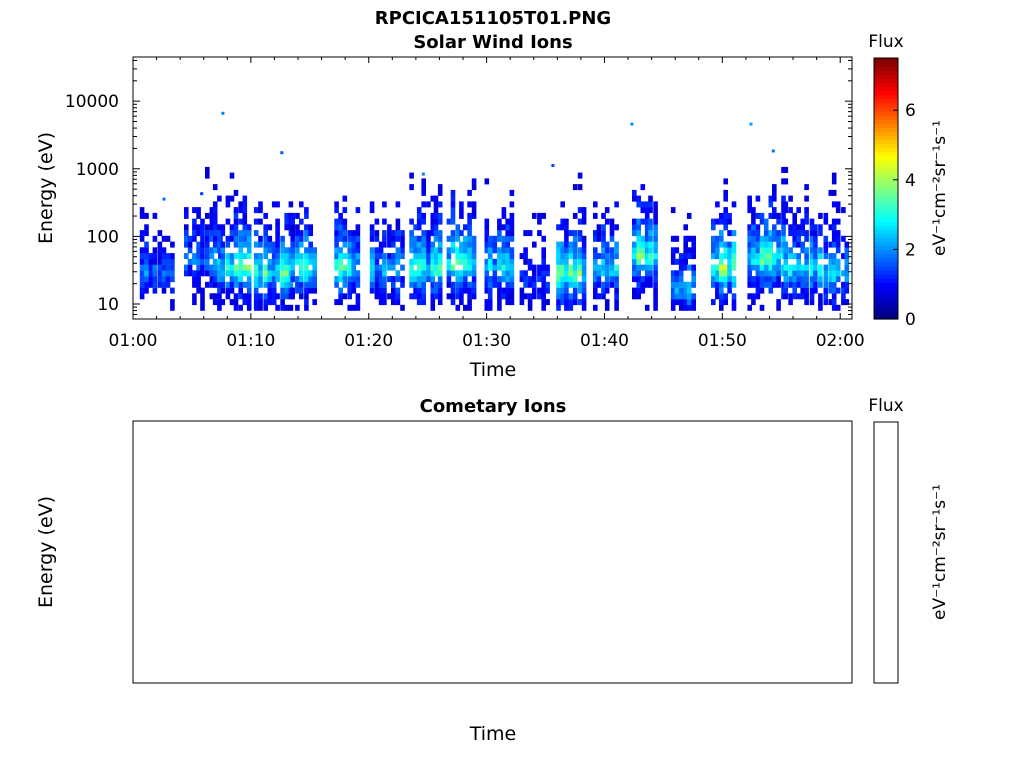 The image size is (1024, 772). Describe the element at coordinates (604, 341) in the screenshot. I see `x-tick-label: 01:40` at that location.